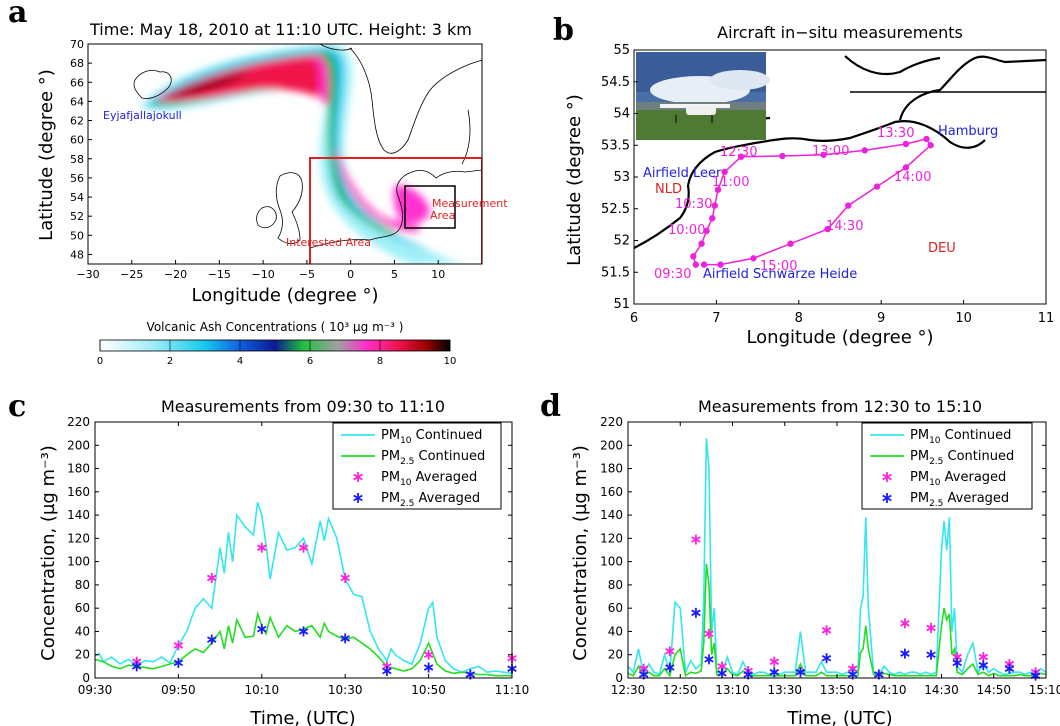  What do you see at coordinates (680, 690) in the screenshot?
I see `xtick-label: 12:50` at bounding box center [680, 690].